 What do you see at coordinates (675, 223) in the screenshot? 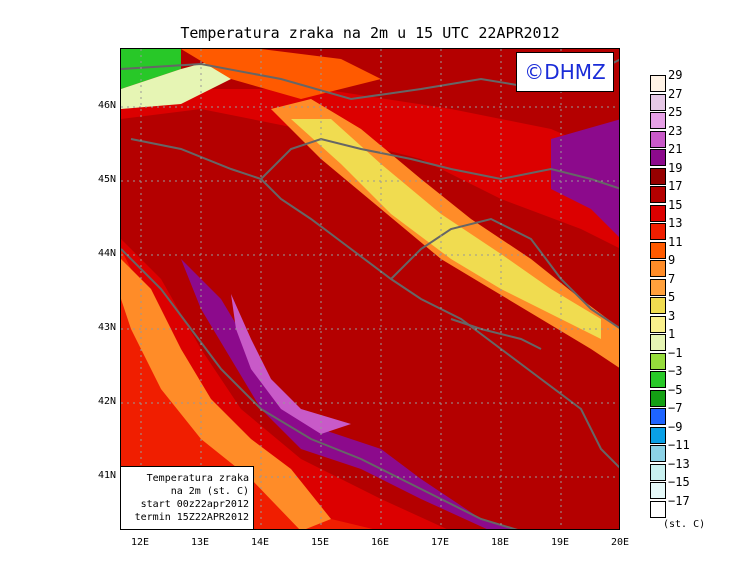
I see `legend-label: 13` at bounding box center [675, 223].